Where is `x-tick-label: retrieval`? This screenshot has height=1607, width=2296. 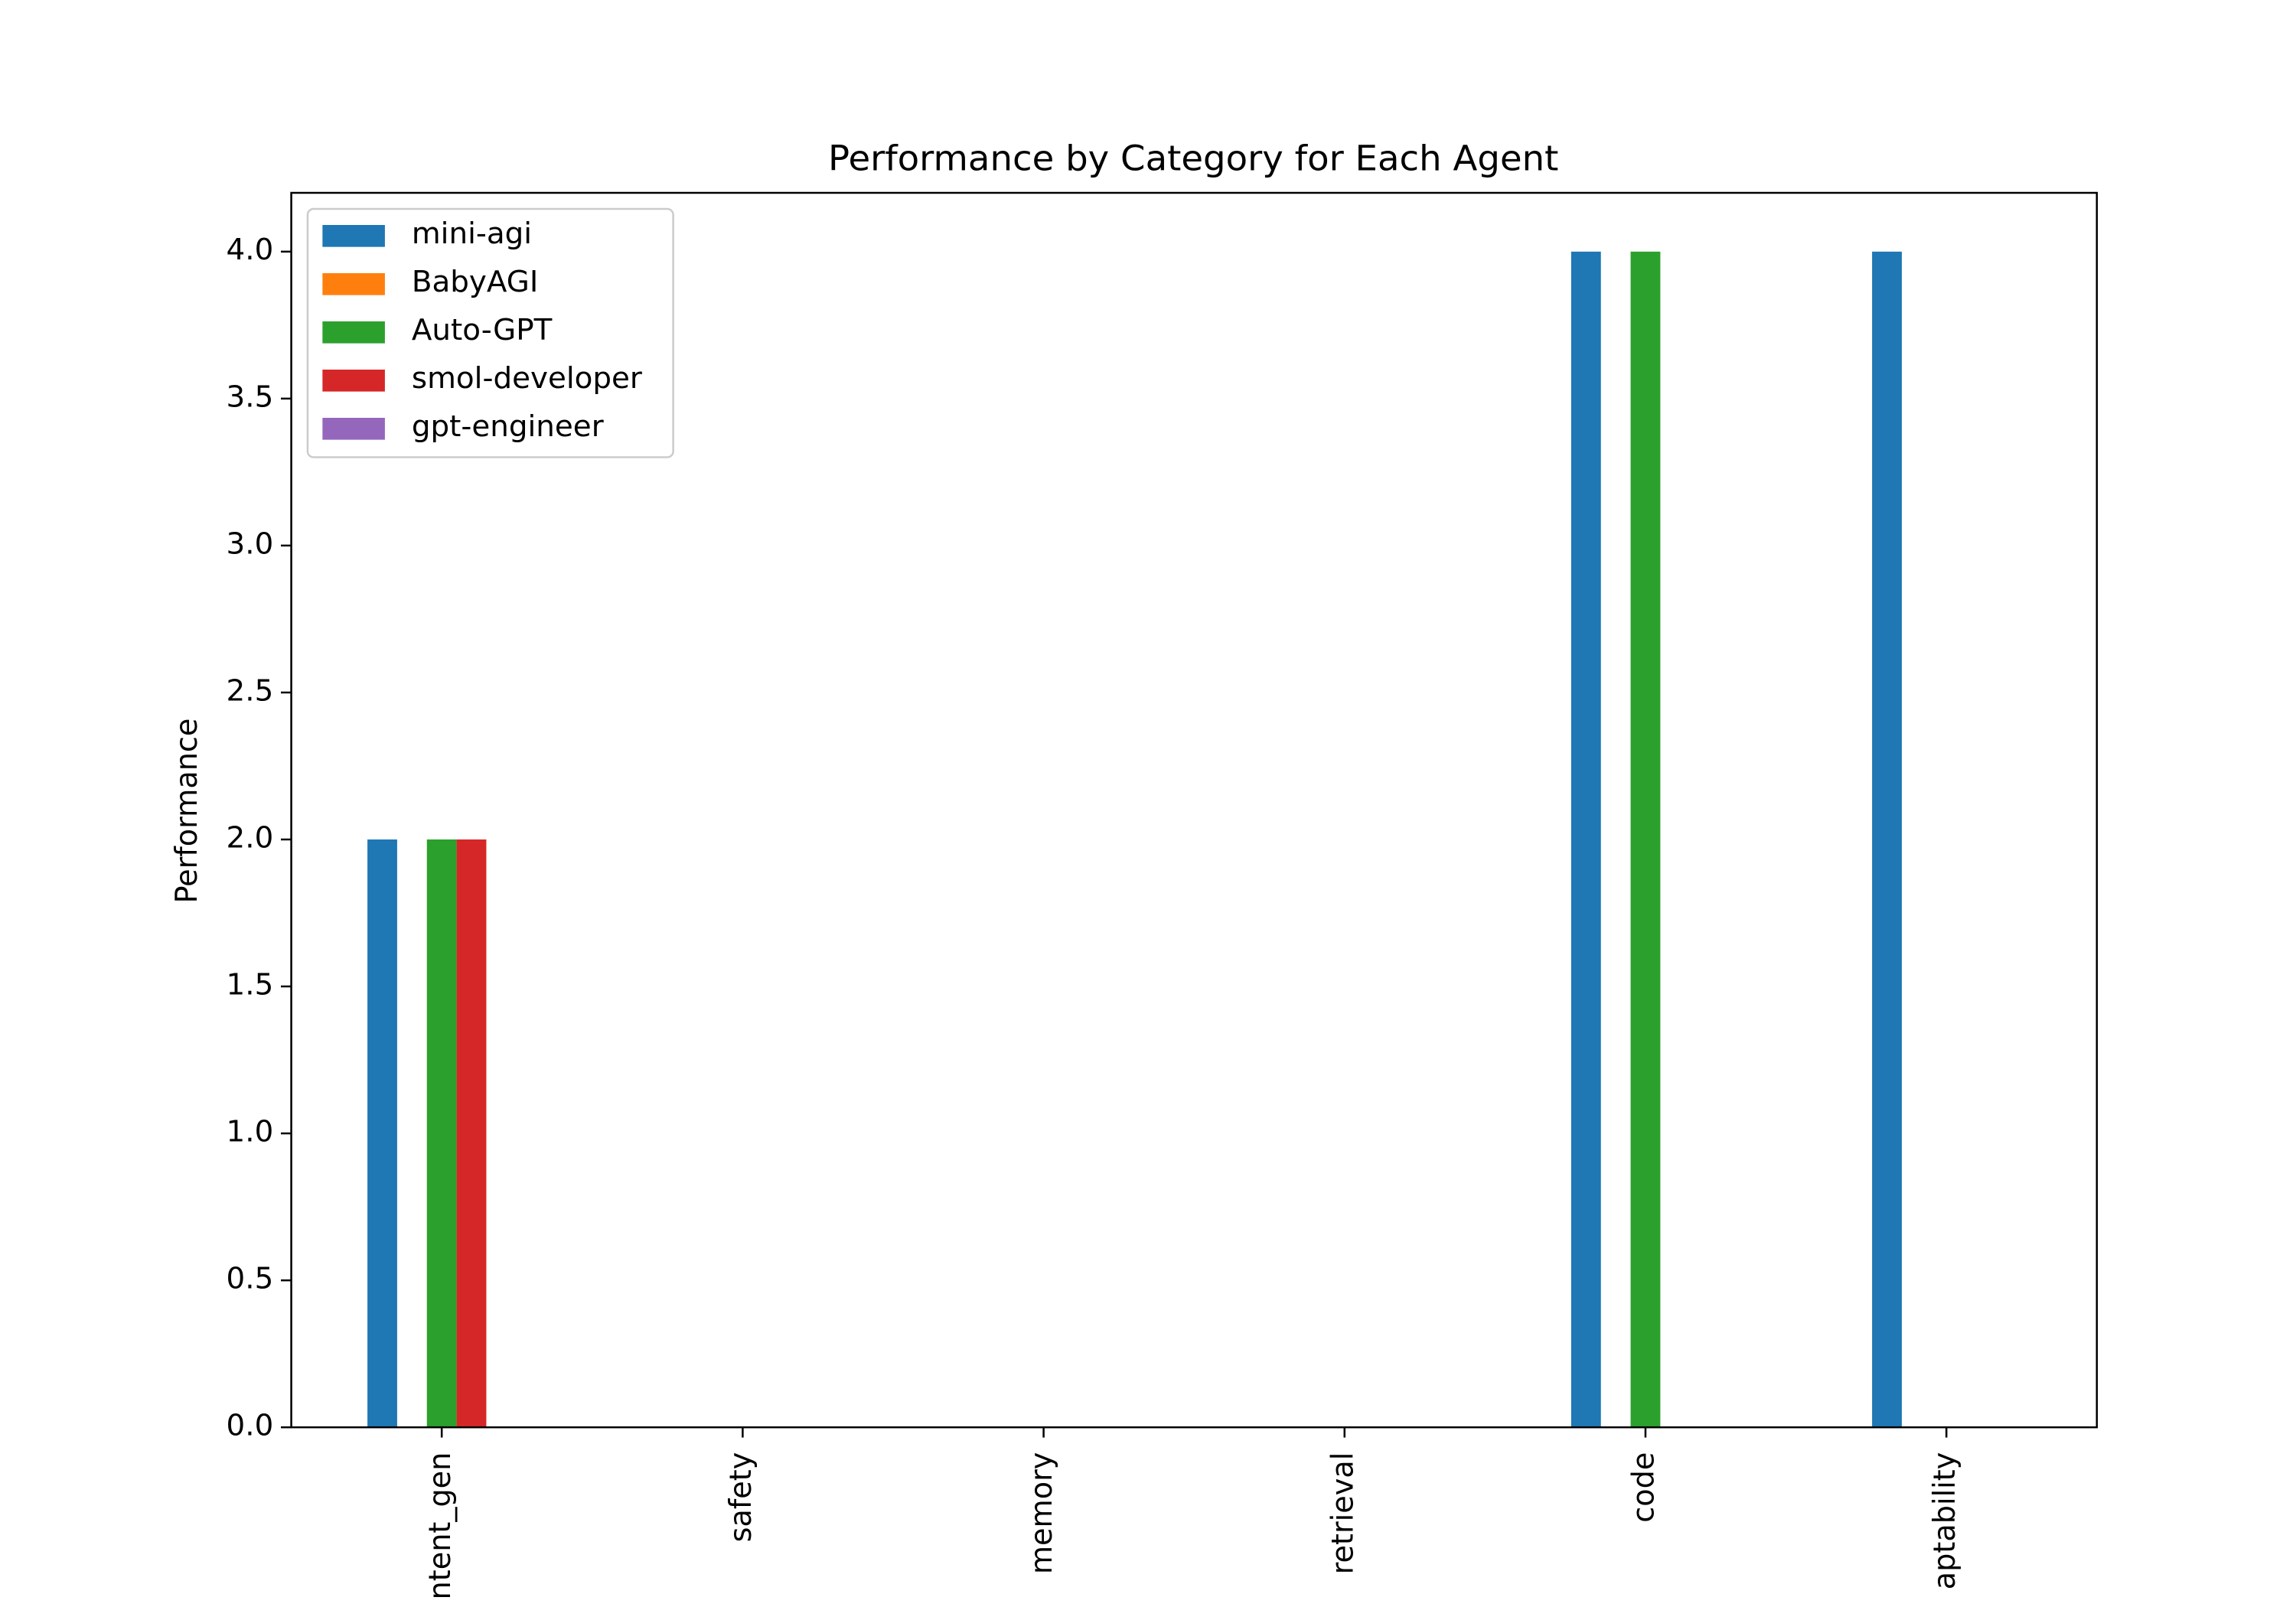 x-tick-label: retrieval is located at coordinates (1343, 1513).